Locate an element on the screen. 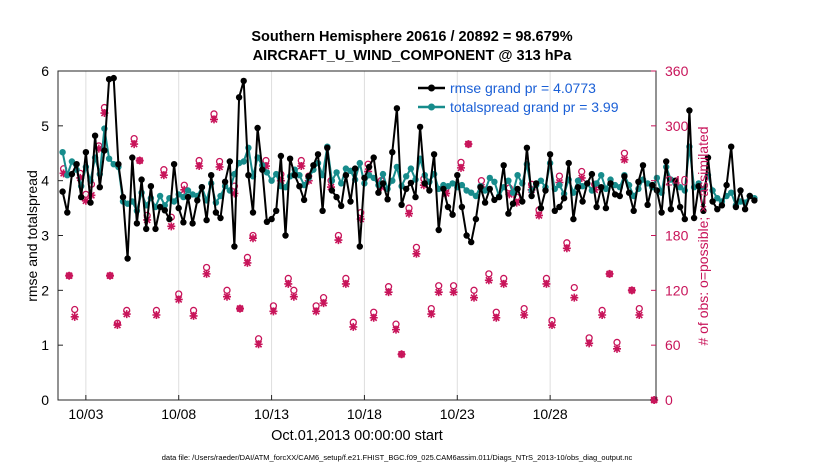 The height and width of the screenshot is (470, 830). y-axis-right: 0 60 120 180 240 300 360 is located at coordinates (670, 235).